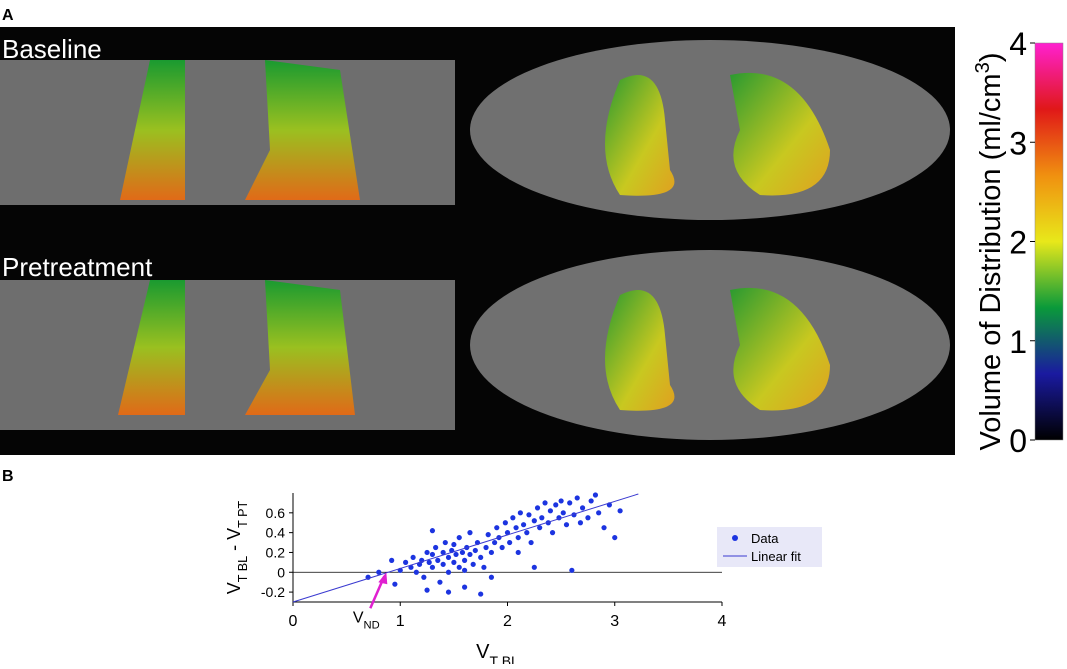 The width and height of the screenshot is (1067, 669). I want to click on colorbar-label: Volume of Distribution (ml/cm3), so click(989, 251).